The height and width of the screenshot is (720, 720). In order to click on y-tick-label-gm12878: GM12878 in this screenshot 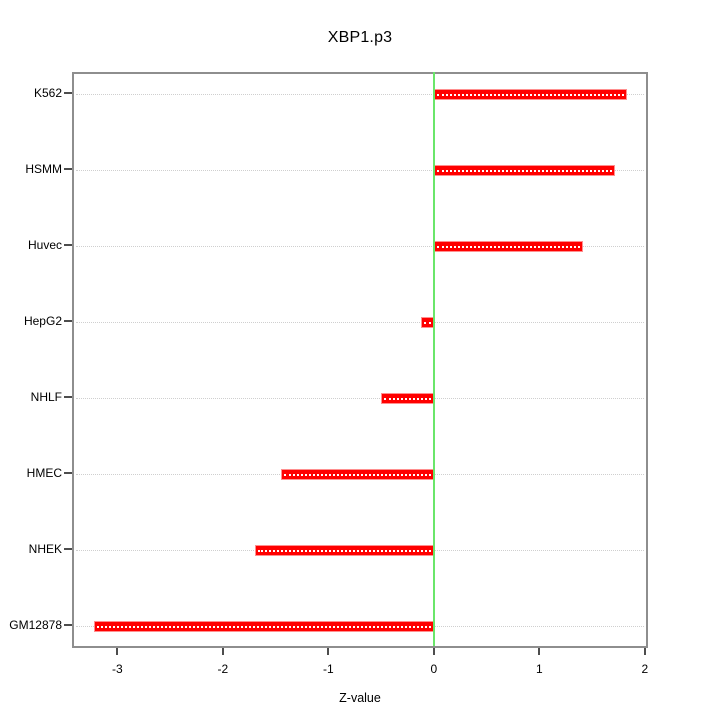, I will do `click(35, 625)`.